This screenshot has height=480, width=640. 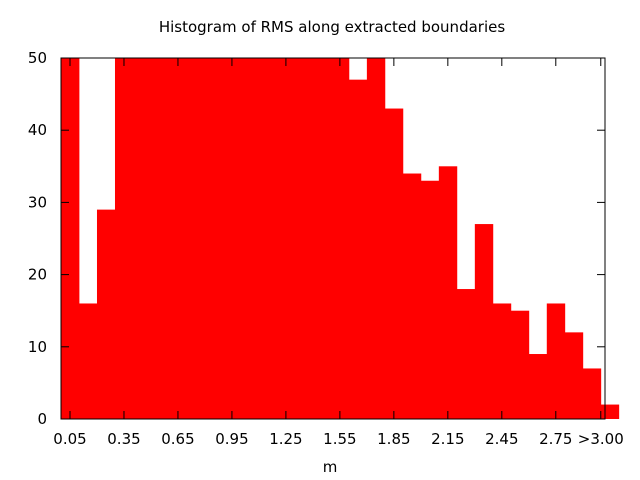 What do you see at coordinates (69, 439) in the screenshot?
I see `x-tick-label: 0.05` at bounding box center [69, 439].